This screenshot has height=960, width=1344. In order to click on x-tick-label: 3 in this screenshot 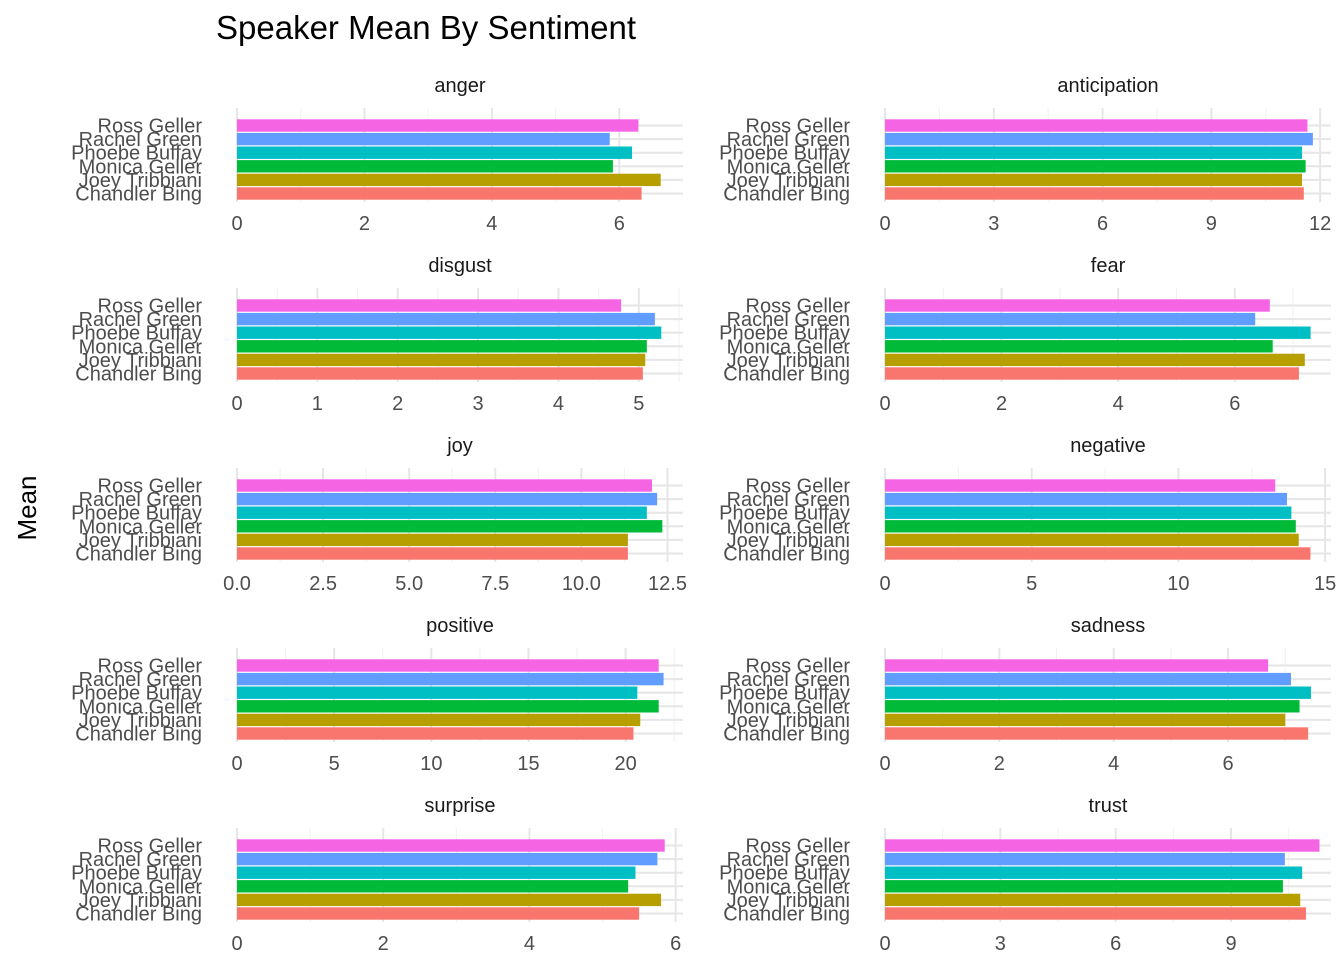, I will do `click(1000, 944)`.